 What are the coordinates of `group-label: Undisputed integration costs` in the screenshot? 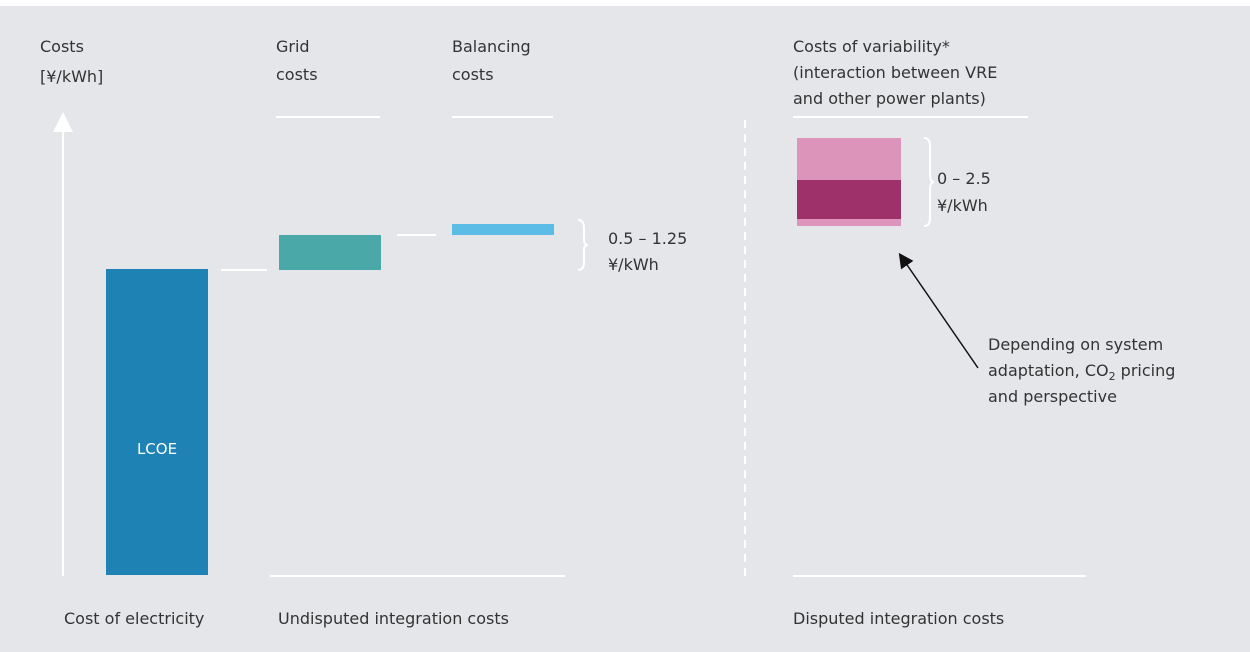 It's located at (393, 618).